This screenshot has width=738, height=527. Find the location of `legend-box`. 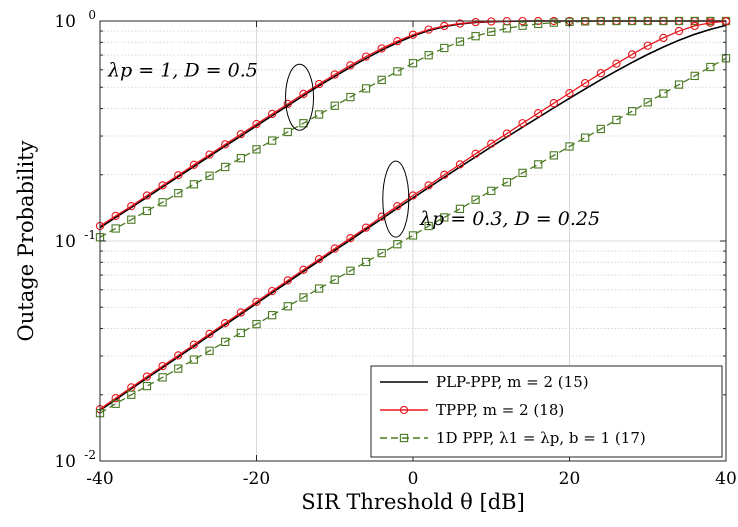

legend-box is located at coordinates (546, 411).